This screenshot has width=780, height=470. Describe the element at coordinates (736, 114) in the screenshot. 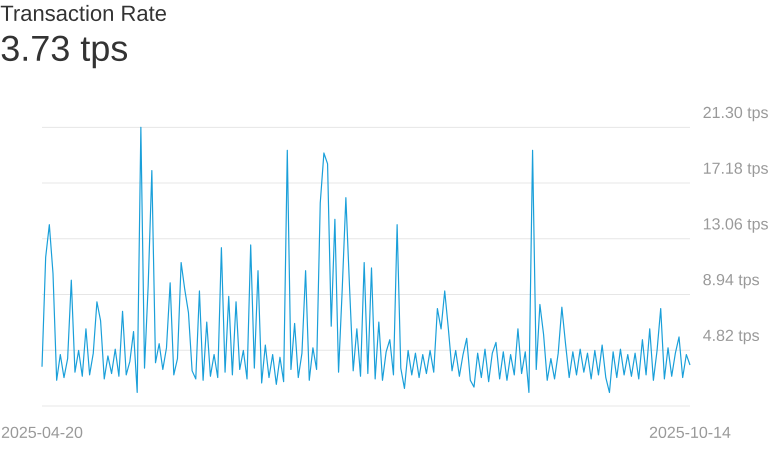

I see `y-tick-label: 21.30 tps` at that location.